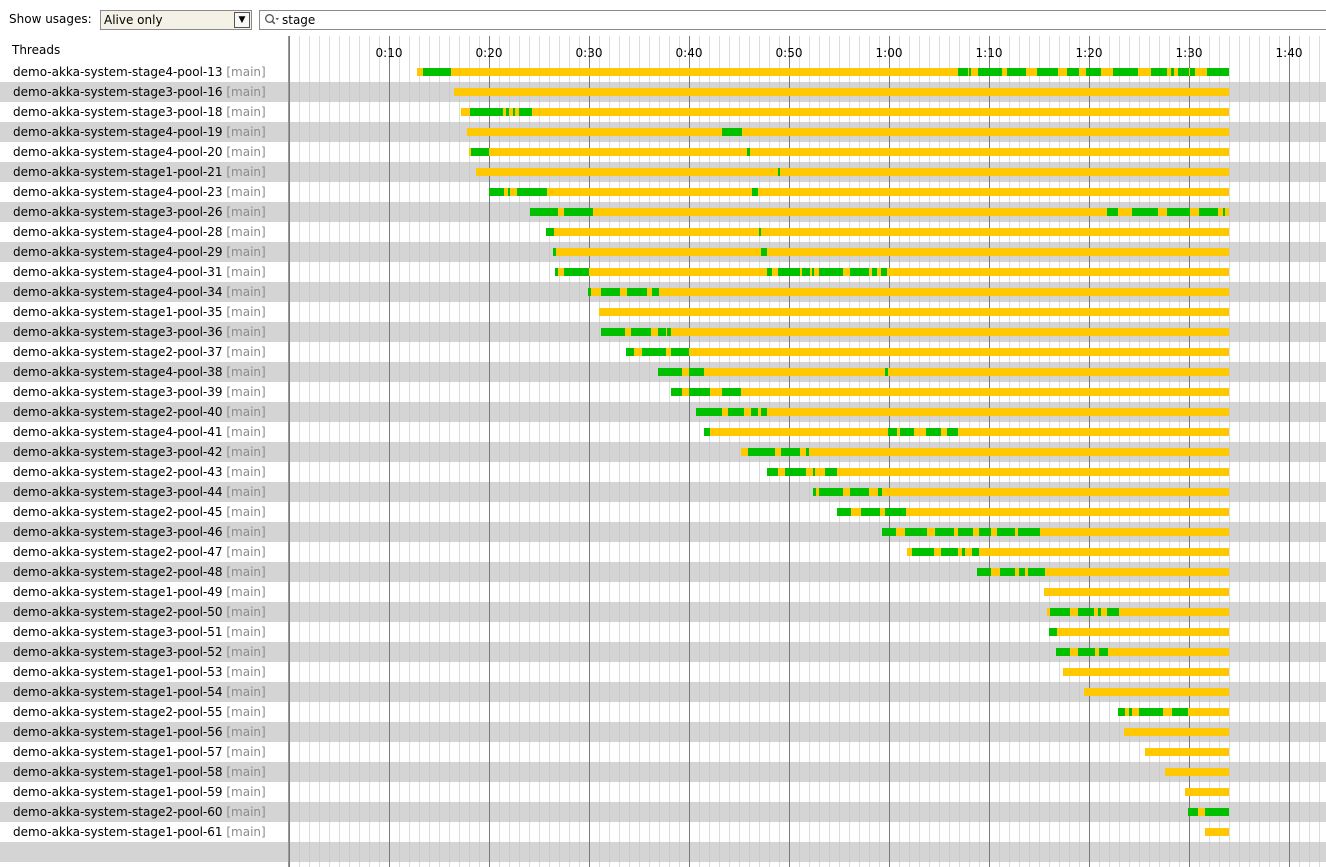 The height and width of the screenshot is (867, 1326). I want to click on thread-row-label: demo-akka-system-stage1-pool-49 [main], so click(139, 592).